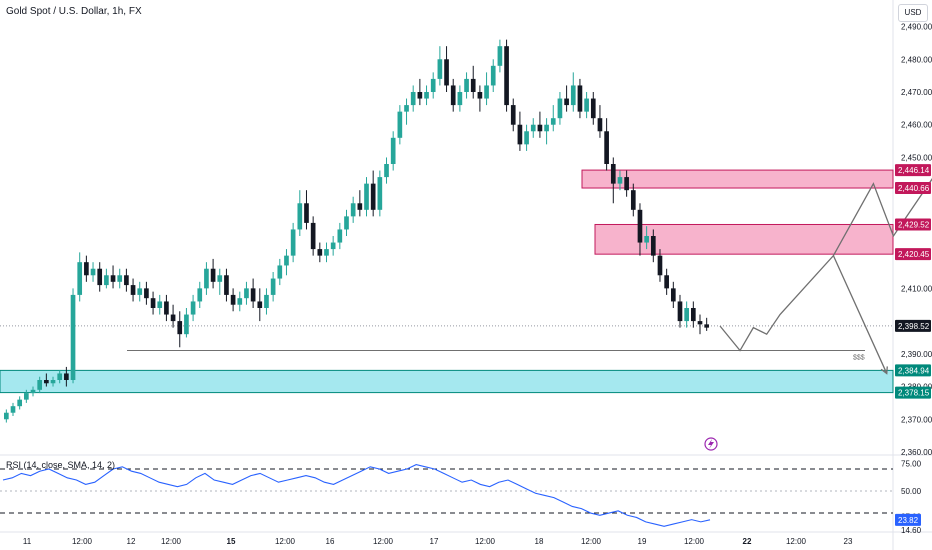 This screenshot has width=932, height=550. I want to click on price-tick-label: 2,490.00, so click(916, 27).